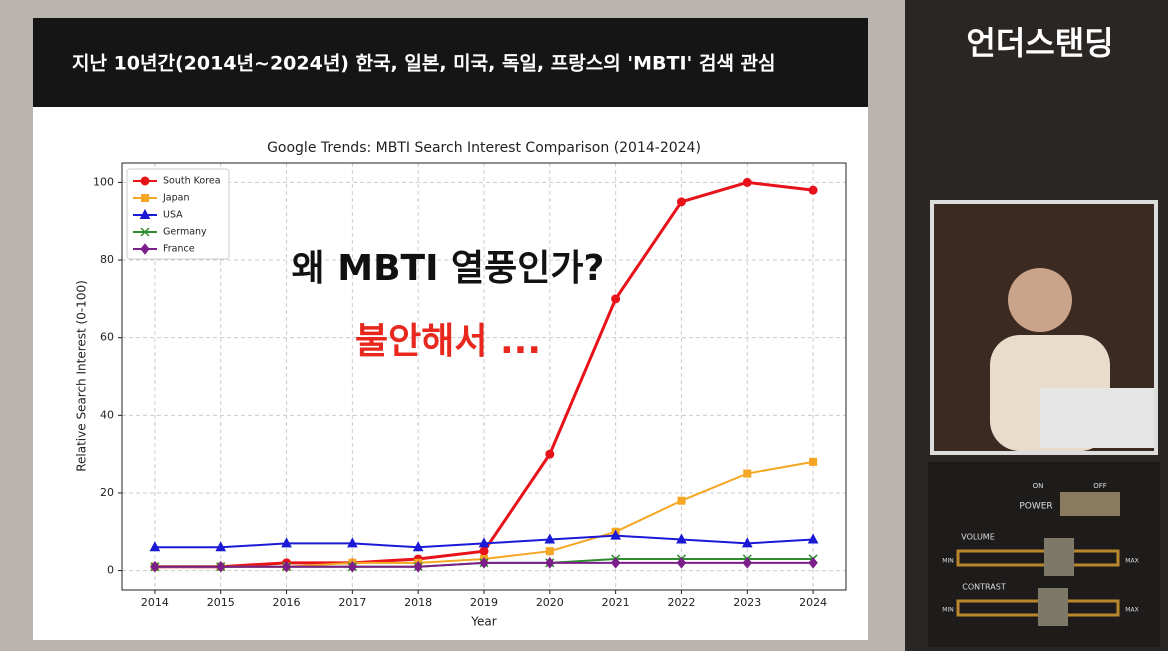  Describe the element at coordinates (287, 602) in the screenshot. I see `x-tick-label: 2016` at that location.